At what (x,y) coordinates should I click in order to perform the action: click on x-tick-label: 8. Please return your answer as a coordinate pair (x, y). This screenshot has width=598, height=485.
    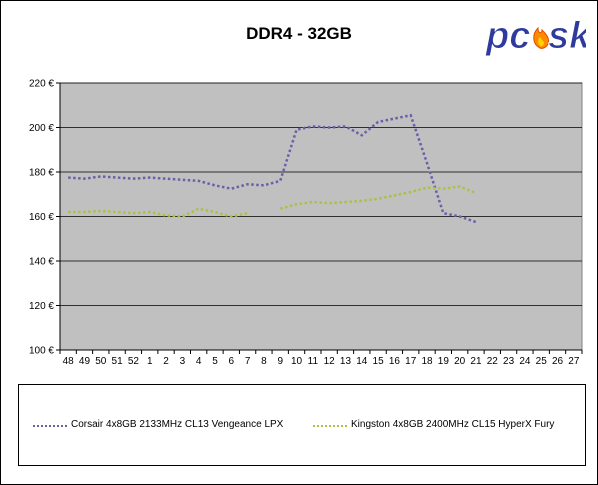
    Looking at the image, I should click on (264, 361).